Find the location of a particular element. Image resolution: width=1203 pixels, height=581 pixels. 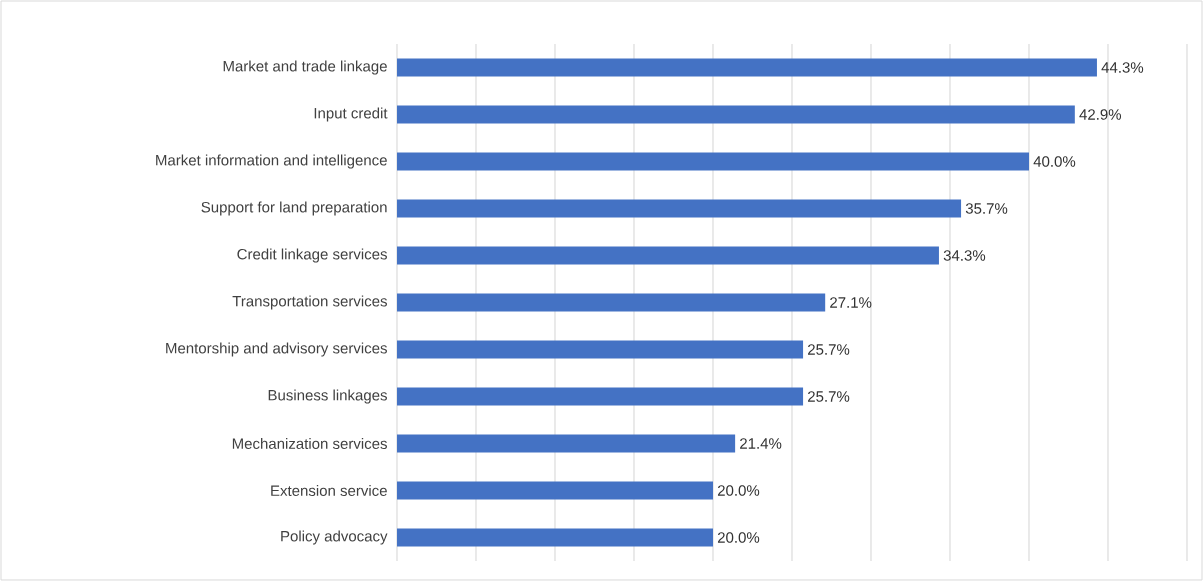

data-label: 35.7% is located at coordinates (986, 208).